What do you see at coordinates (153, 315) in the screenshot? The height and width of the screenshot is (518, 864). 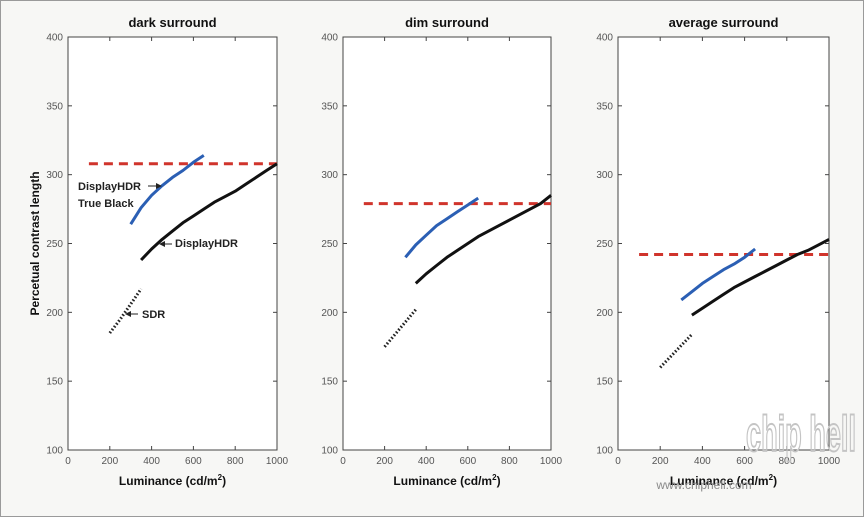 I see `annotation-label: SDR` at bounding box center [153, 315].